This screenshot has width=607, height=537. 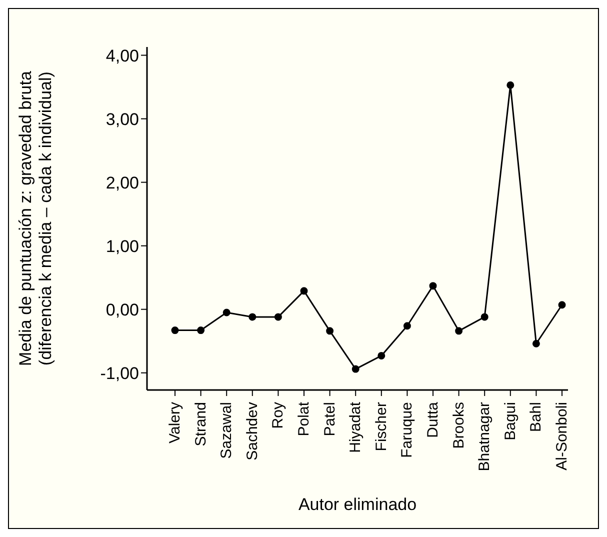 What do you see at coordinates (485, 437) in the screenshot?
I see `x-tick-label: Bhatnagar` at bounding box center [485, 437].